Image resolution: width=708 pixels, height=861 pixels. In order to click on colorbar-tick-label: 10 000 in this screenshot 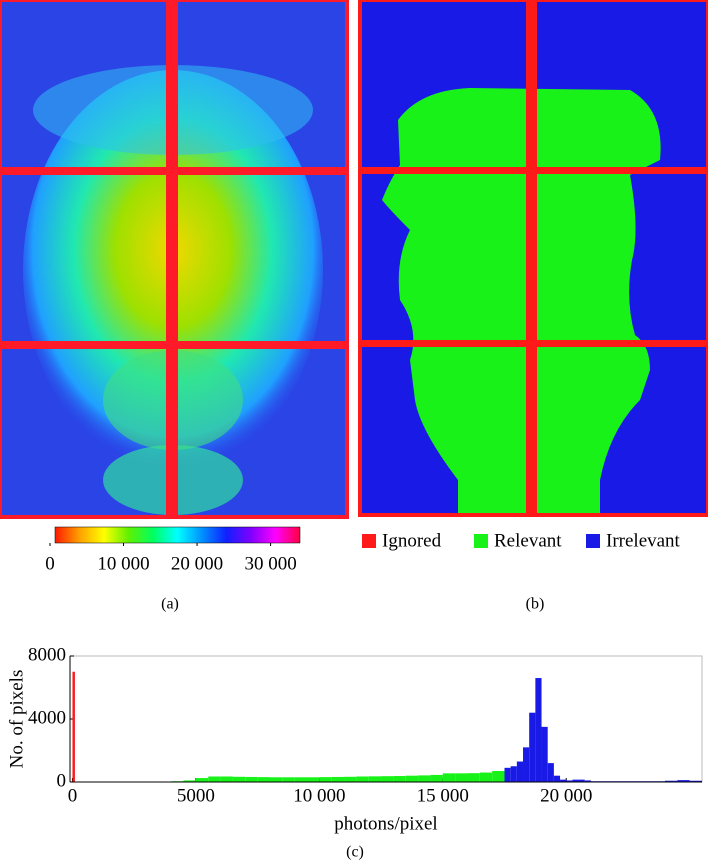, I will do `click(123, 563)`.